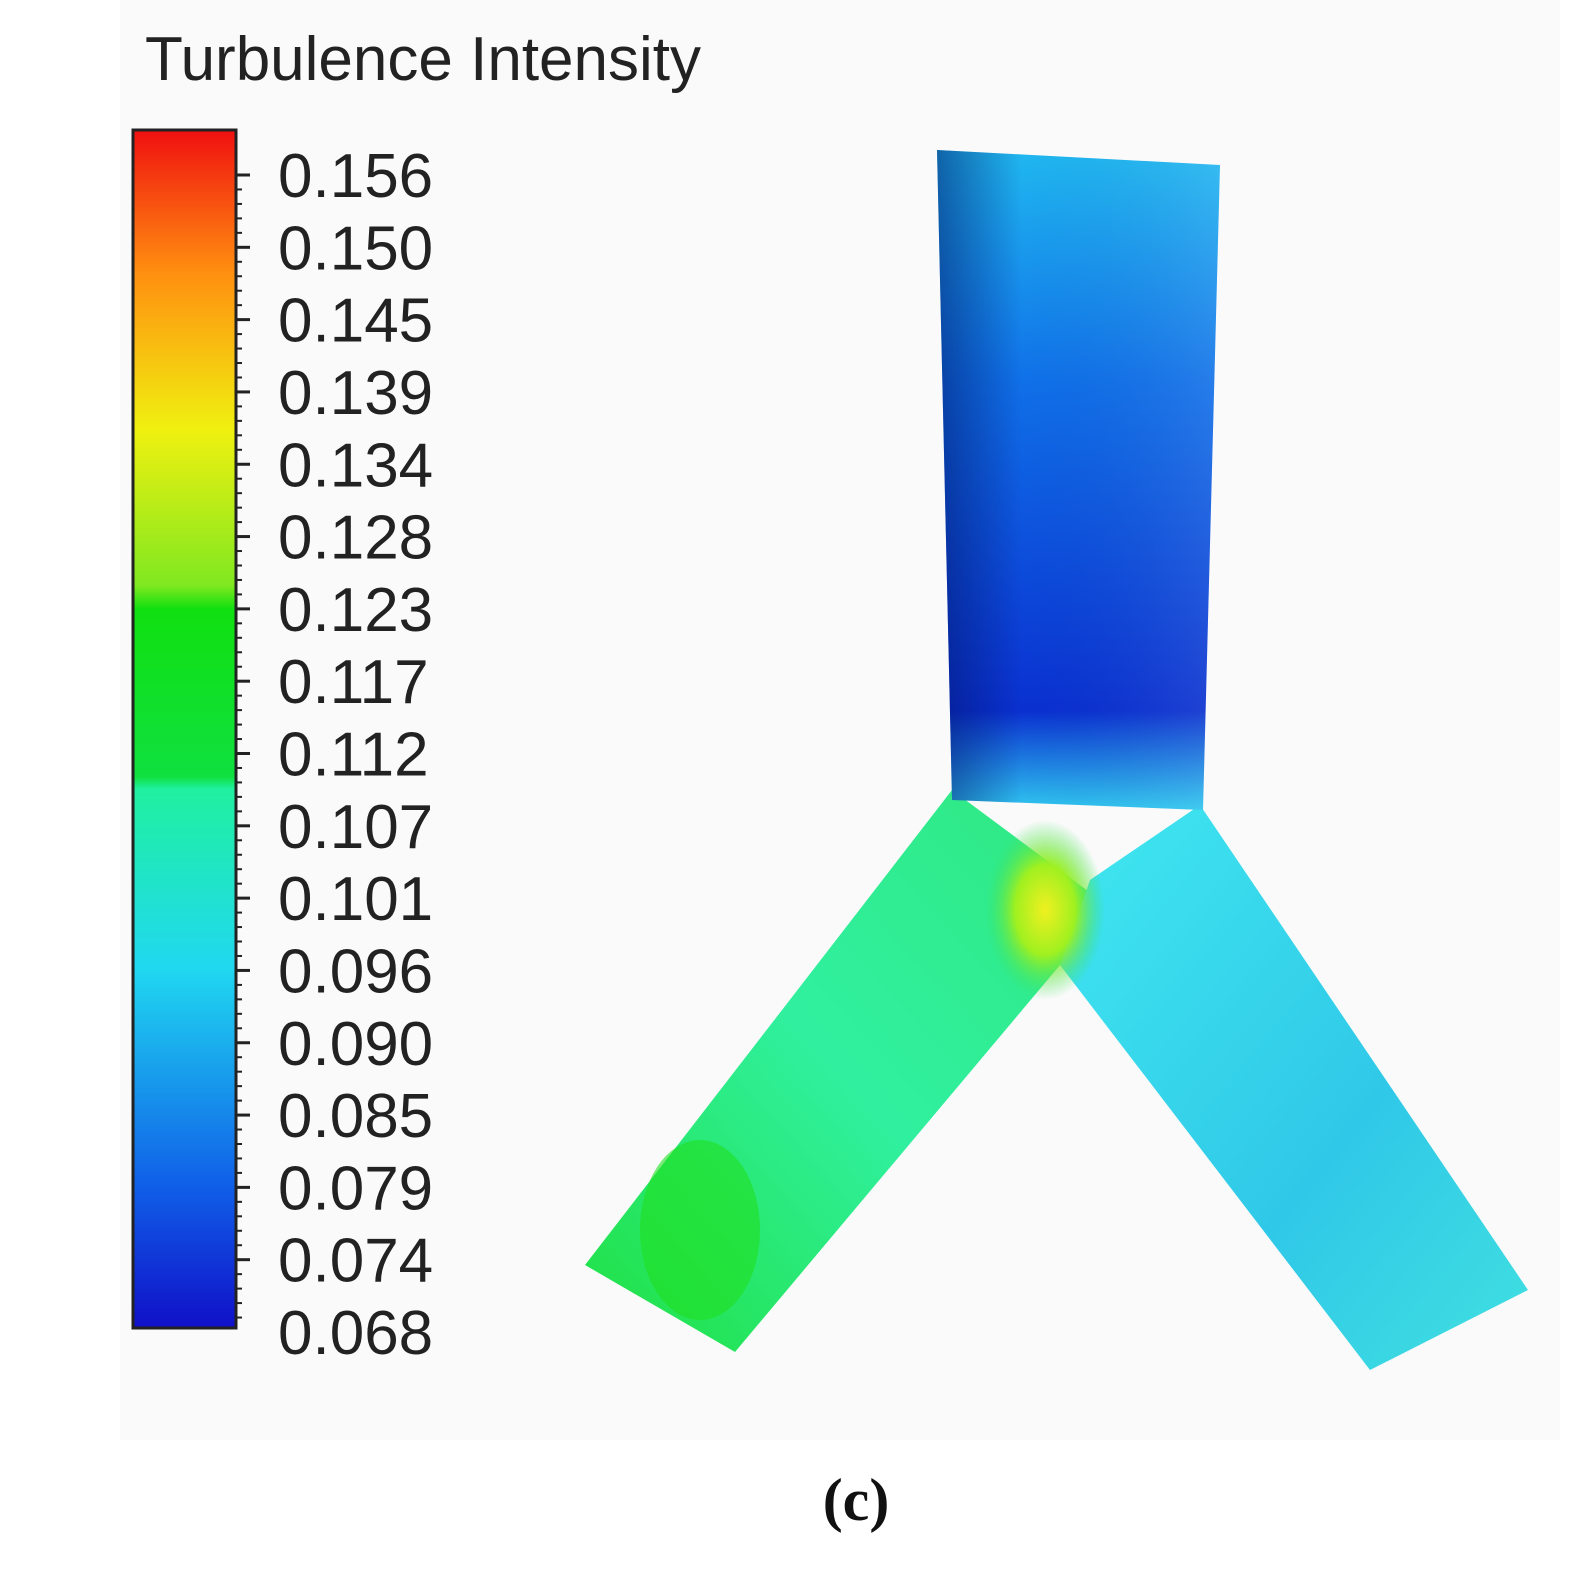  What do you see at coordinates (355, 1261) in the screenshot?
I see `colorbar-label: 0.074` at bounding box center [355, 1261].